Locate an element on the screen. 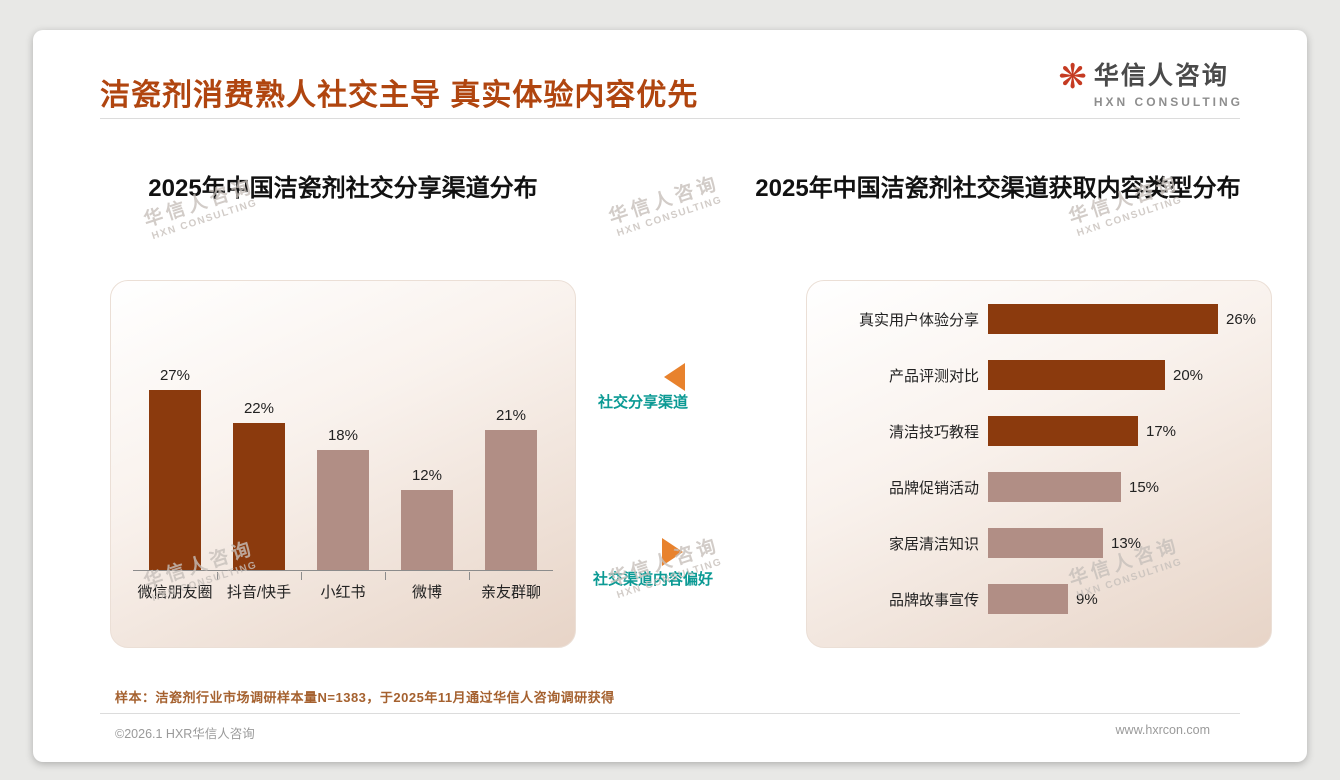 The width and height of the screenshot is (1340, 780). bar-value-label: 21% is located at coordinates (510, 415).